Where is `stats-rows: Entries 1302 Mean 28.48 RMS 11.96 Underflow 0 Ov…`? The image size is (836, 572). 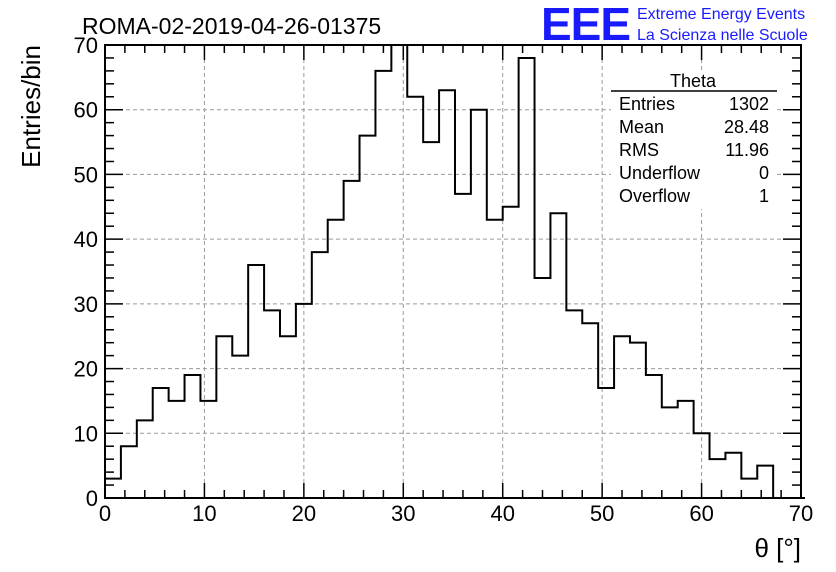
stats-rows: Entries 1302 Mean 28.48 RMS 11.96 Underflow 0 Ov… is located at coordinates (694, 150).